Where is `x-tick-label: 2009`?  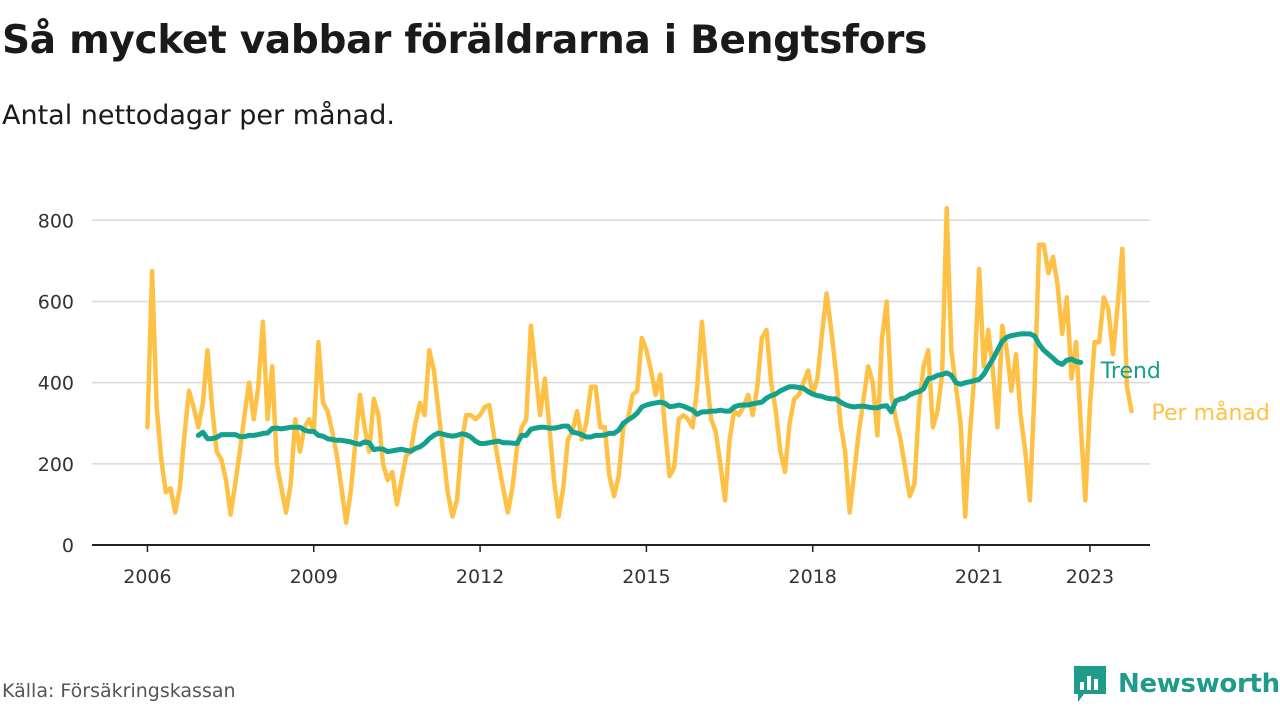 x-tick-label: 2009 is located at coordinates (314, 577).